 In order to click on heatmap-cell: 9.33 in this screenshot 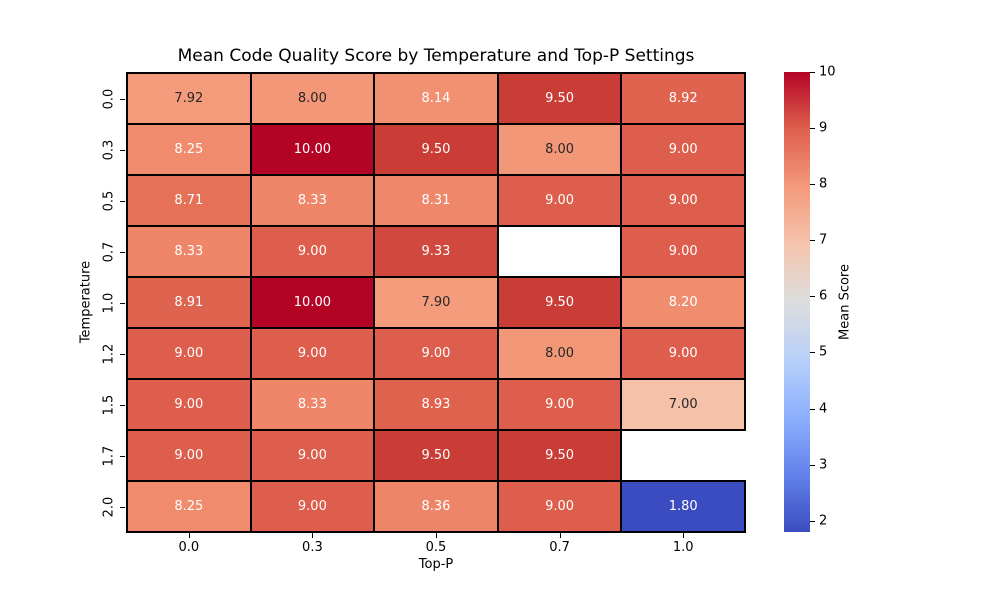, I will do `click(436, 251)`.